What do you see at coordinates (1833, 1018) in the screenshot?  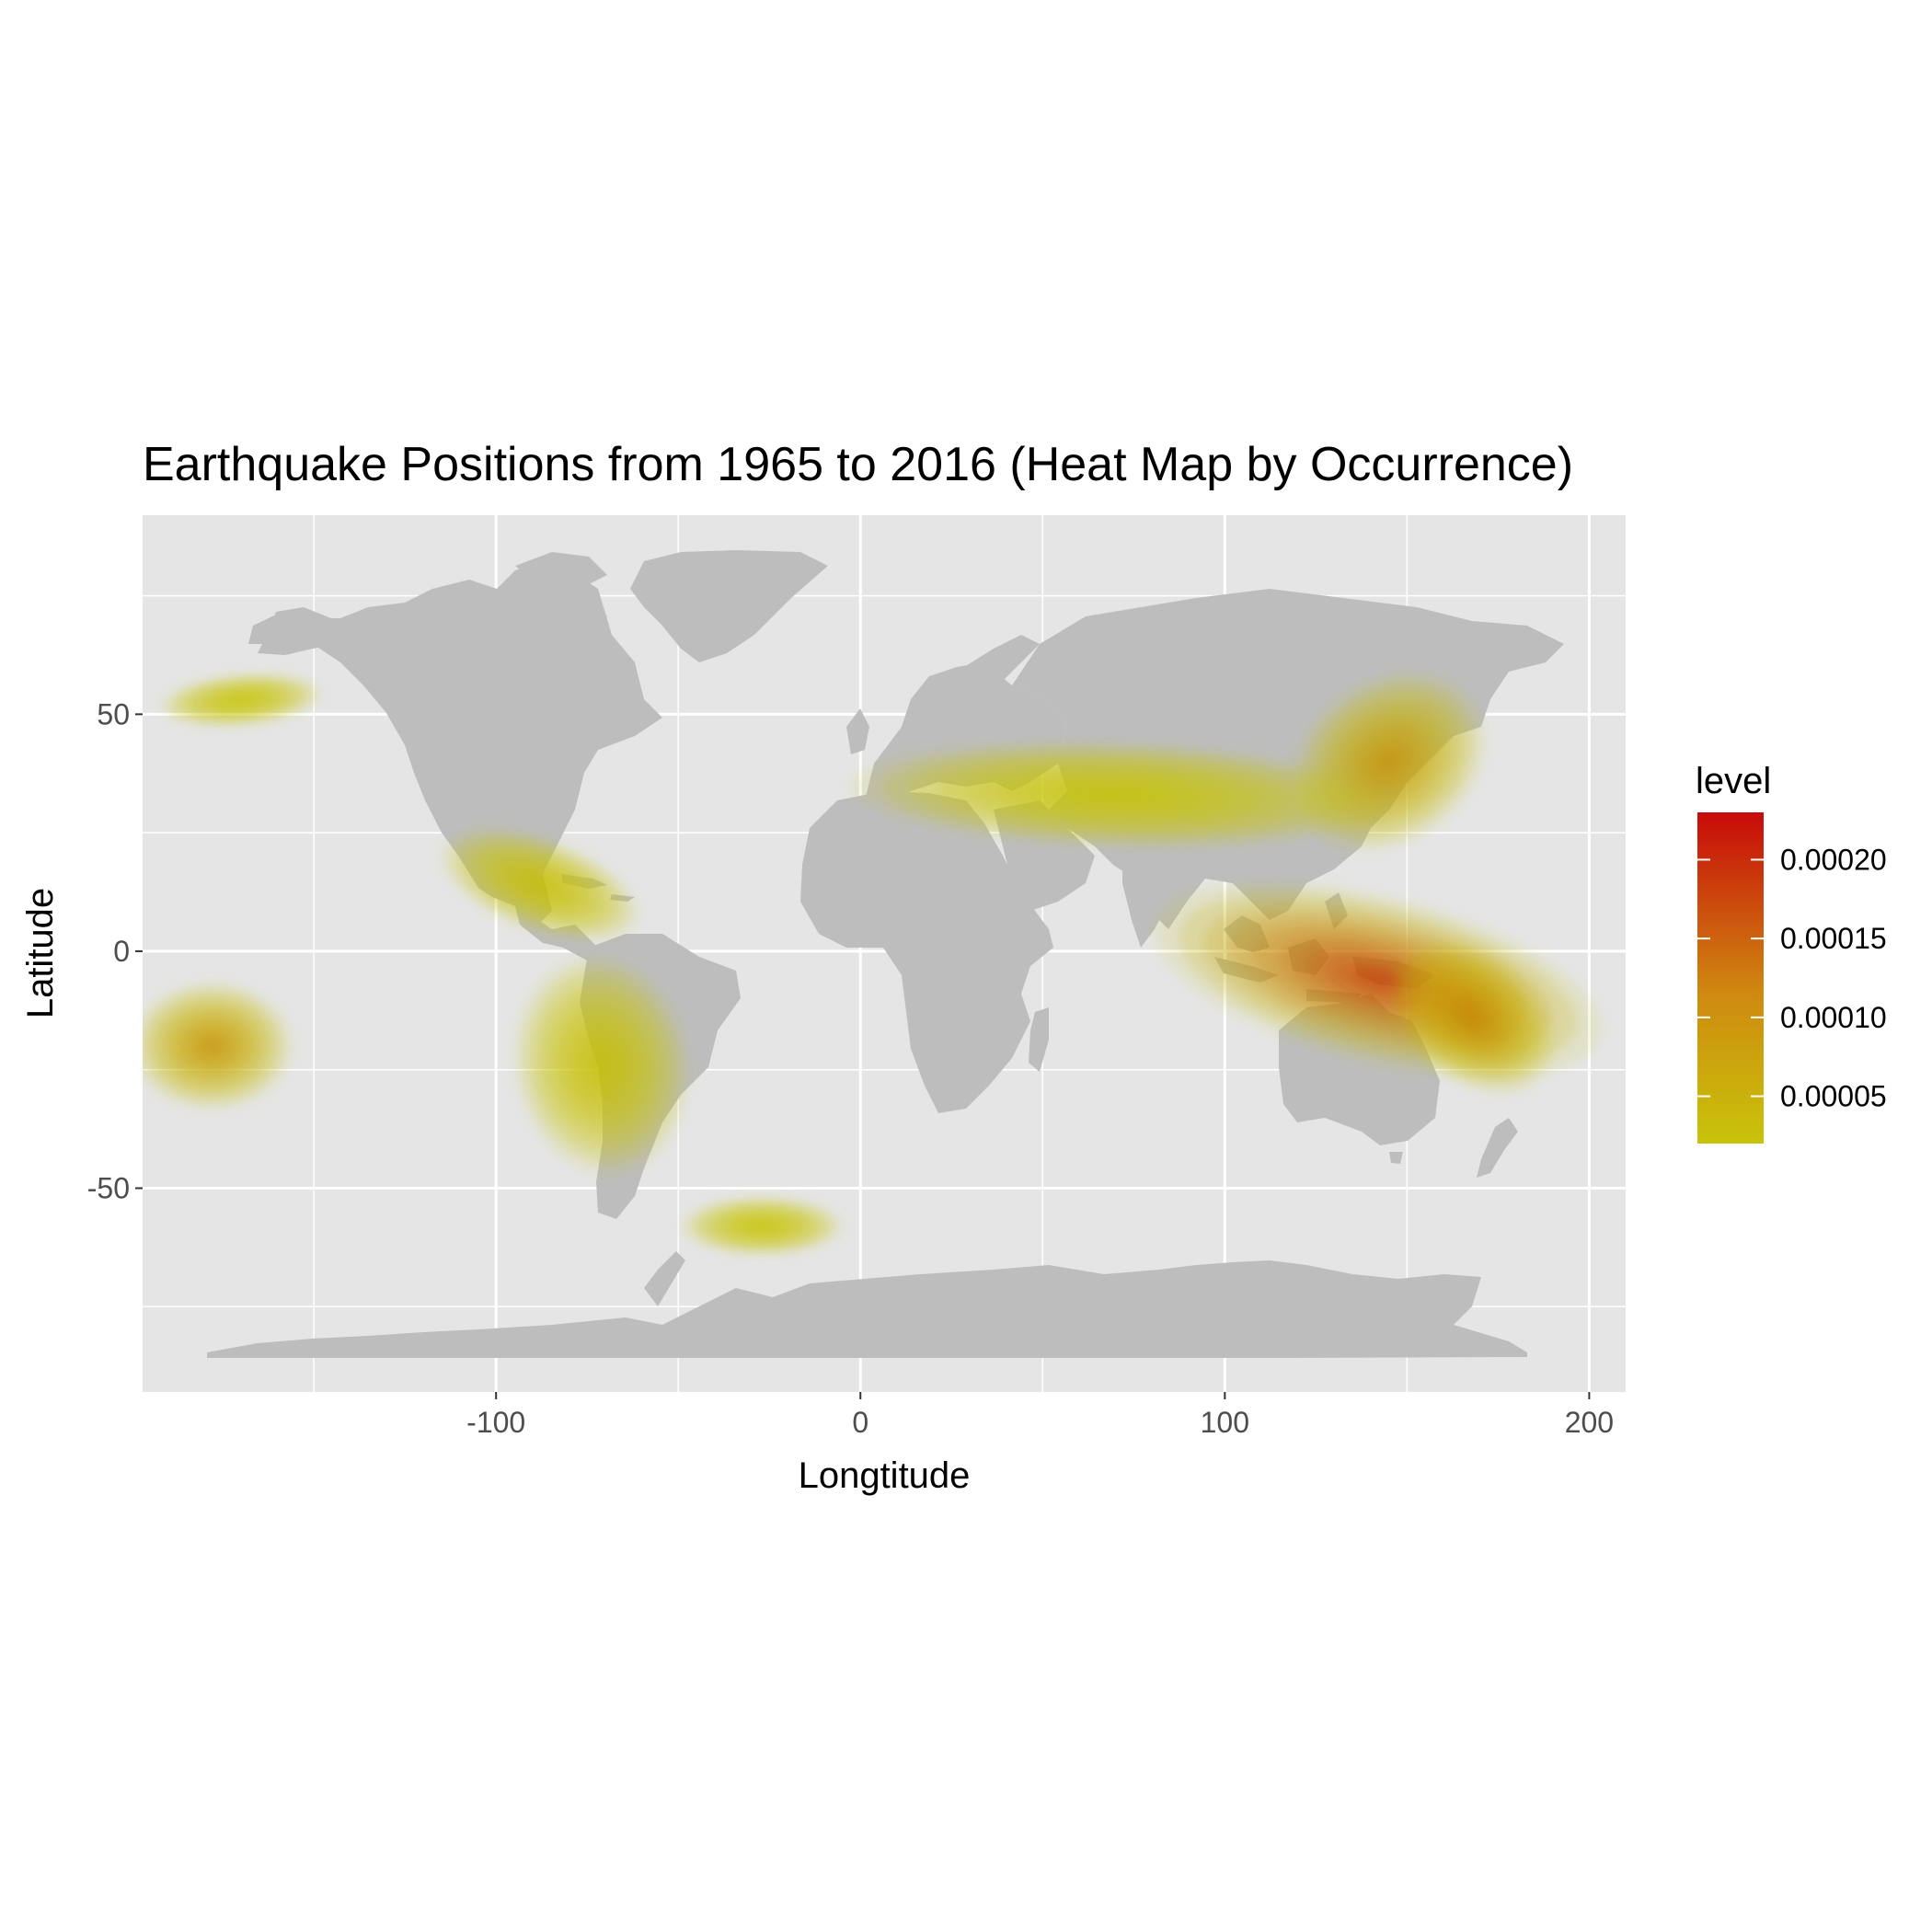 I see `legend-tick-label: 0.00010` at bounding box center [1833, 1018].